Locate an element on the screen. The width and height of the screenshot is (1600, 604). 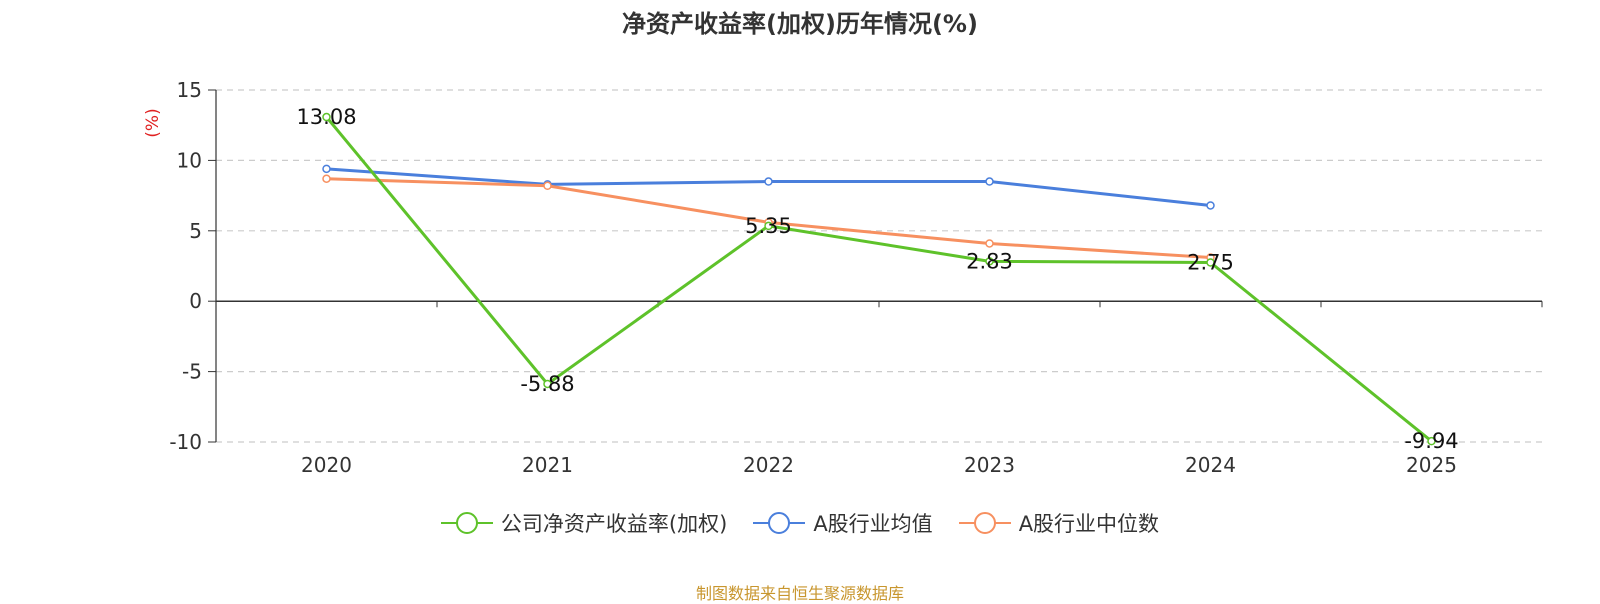
point-industry-average-2022 is located at coordinates (768, 181).